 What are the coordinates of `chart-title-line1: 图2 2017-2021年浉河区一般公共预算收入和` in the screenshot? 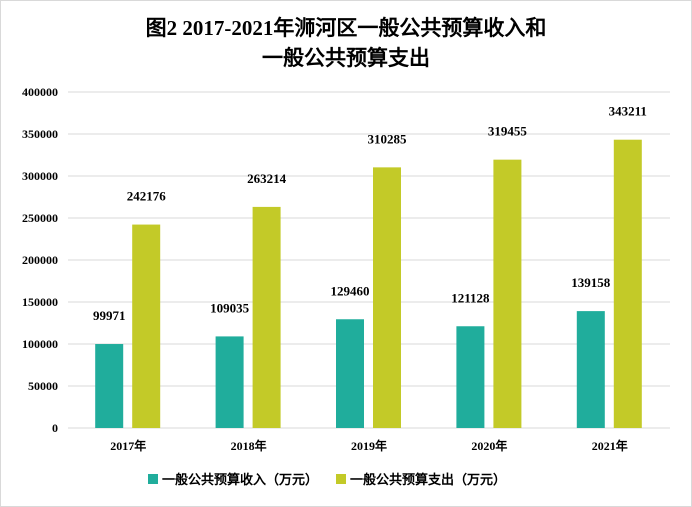 It's located at (346, 28).